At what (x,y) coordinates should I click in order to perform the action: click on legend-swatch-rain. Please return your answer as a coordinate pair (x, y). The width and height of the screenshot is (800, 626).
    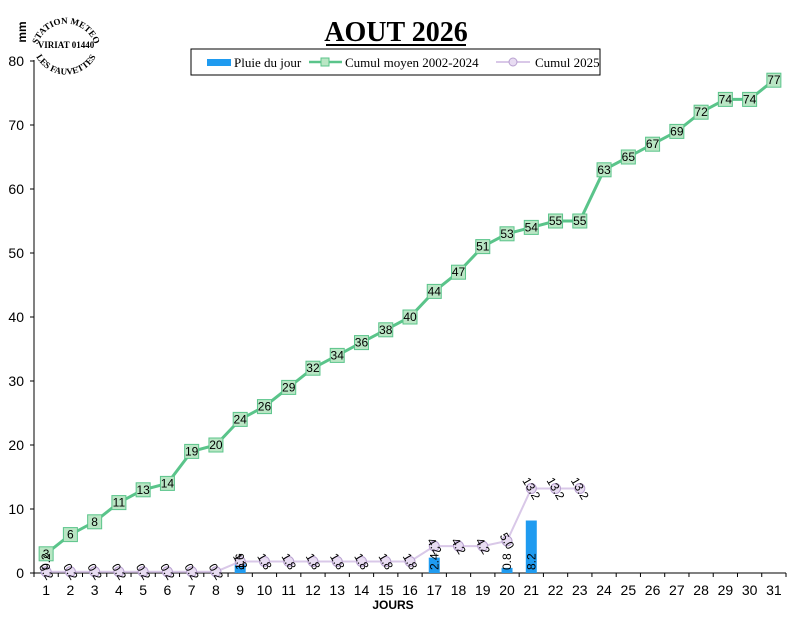
    Looking at the image, I should click on (219, 62).